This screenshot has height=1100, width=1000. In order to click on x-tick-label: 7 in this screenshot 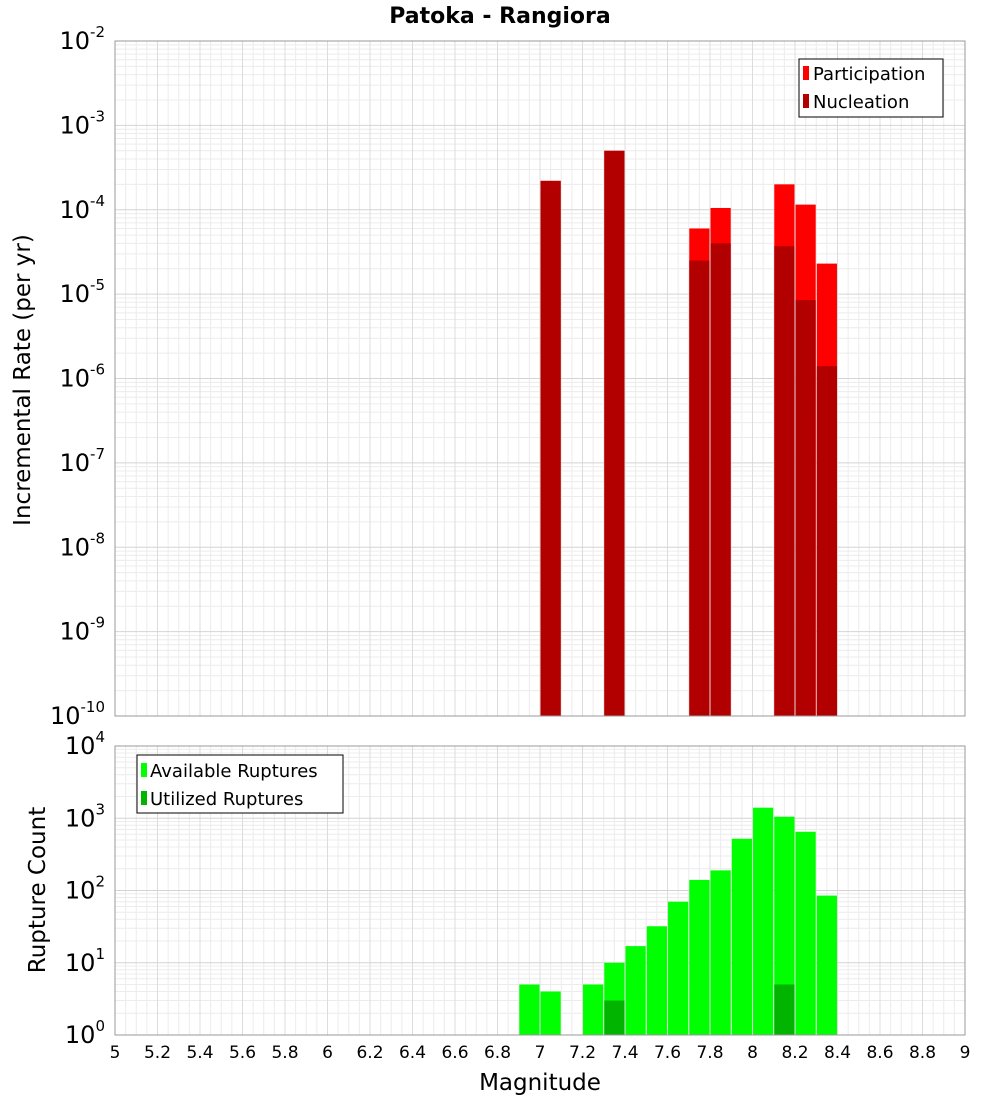, I will do `click(540, 1053)`.